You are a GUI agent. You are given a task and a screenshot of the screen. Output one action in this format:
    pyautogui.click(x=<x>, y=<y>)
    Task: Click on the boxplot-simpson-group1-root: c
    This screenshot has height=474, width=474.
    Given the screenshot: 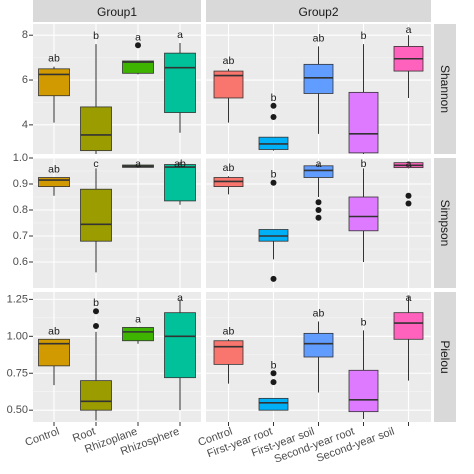 What is the action you would take?
    pyautogui.click(x=96, y=215)
    